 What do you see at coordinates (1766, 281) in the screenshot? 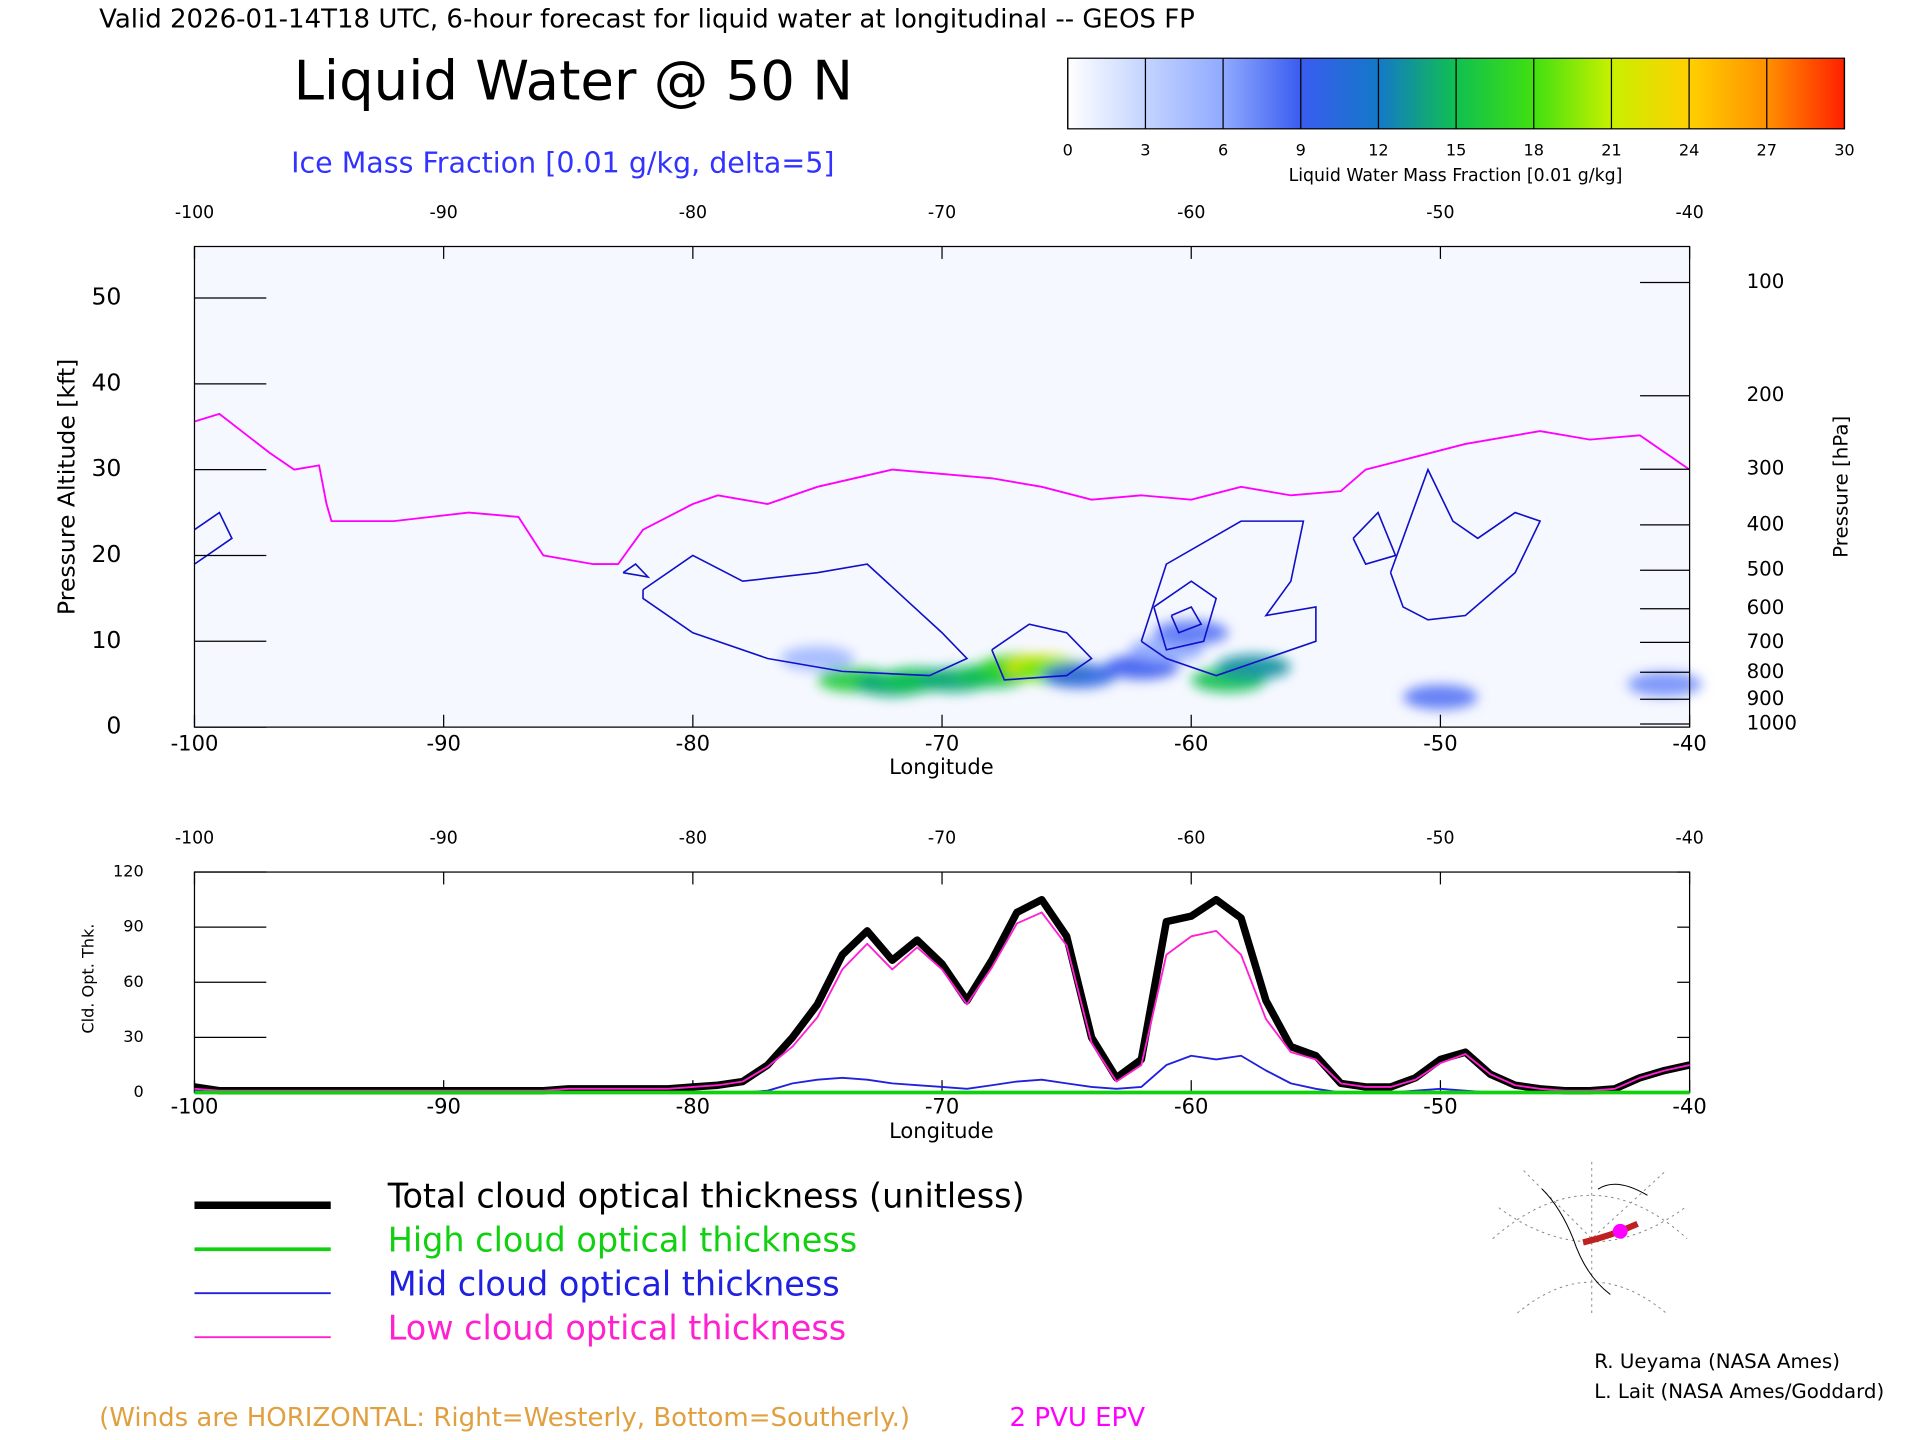
I see `y2-tick-label: 100` at bounding box center [1766, 281].